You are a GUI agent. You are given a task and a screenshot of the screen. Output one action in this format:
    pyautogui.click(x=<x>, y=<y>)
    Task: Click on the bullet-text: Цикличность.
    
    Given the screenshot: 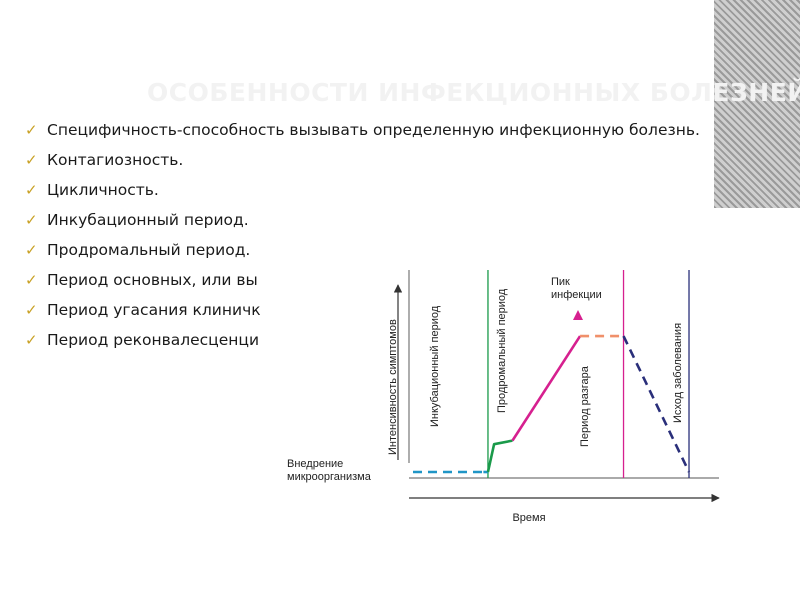 What is the action you would take?
    pyautogui.click(x=103, y=190)
    